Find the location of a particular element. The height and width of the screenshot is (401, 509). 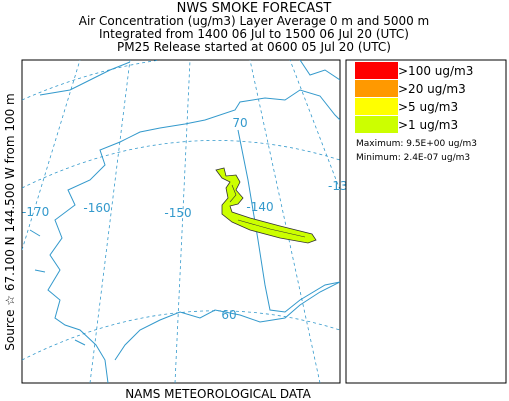

border is located at coordinates (288, 221).